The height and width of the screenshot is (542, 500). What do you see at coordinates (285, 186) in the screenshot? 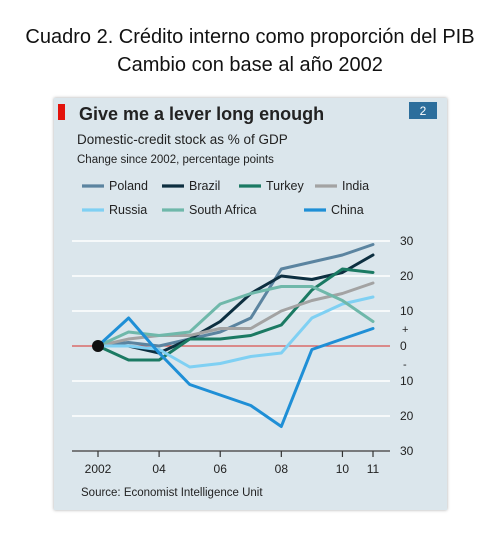
I see `legend-label: Turkey` at bounding box center [285, 186].